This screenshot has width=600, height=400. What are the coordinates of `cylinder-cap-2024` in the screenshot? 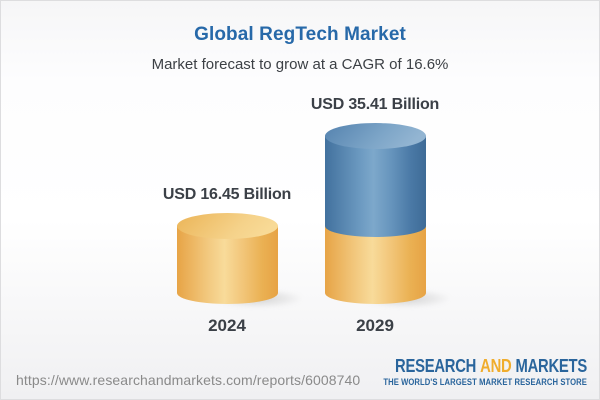 It's located at (227, 225).